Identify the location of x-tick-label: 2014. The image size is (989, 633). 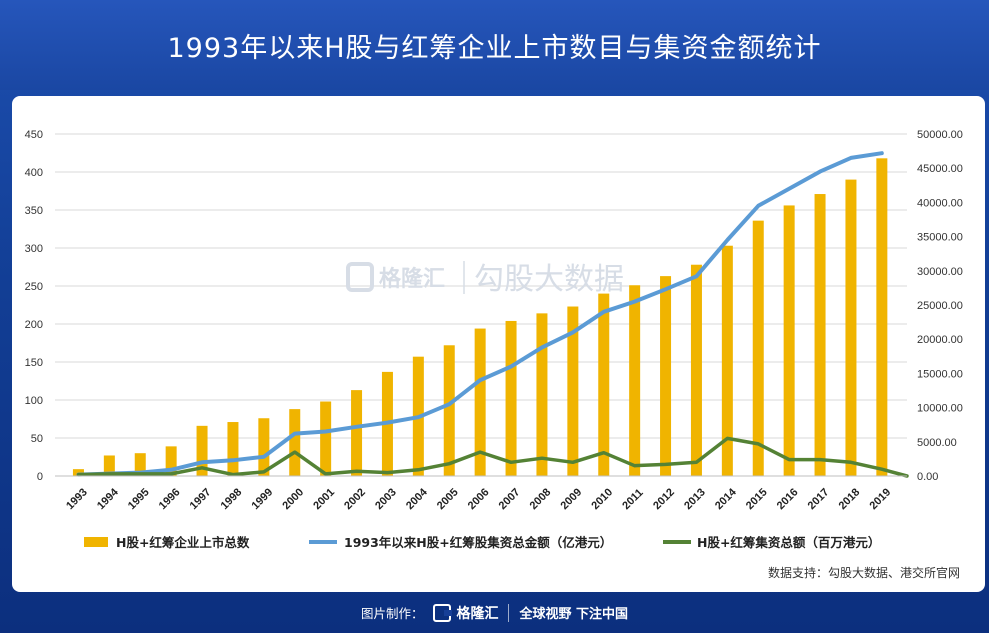
(726, 499).